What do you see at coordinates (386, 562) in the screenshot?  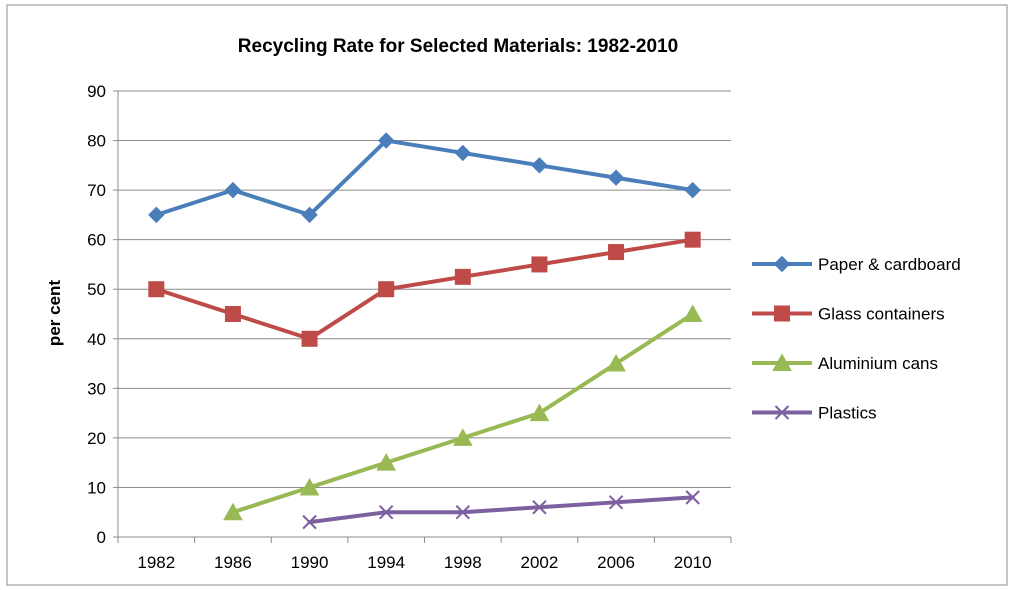 I see `x-tick-label: 1994` at bounding box center [386, 562].